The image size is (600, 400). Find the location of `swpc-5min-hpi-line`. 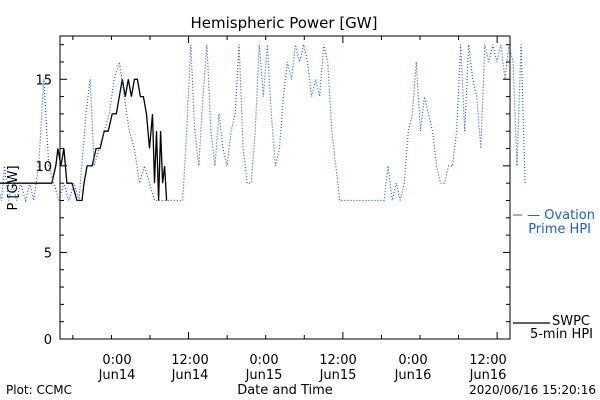

swpc-5min-hpi-line is located at coordinates (84, 140).